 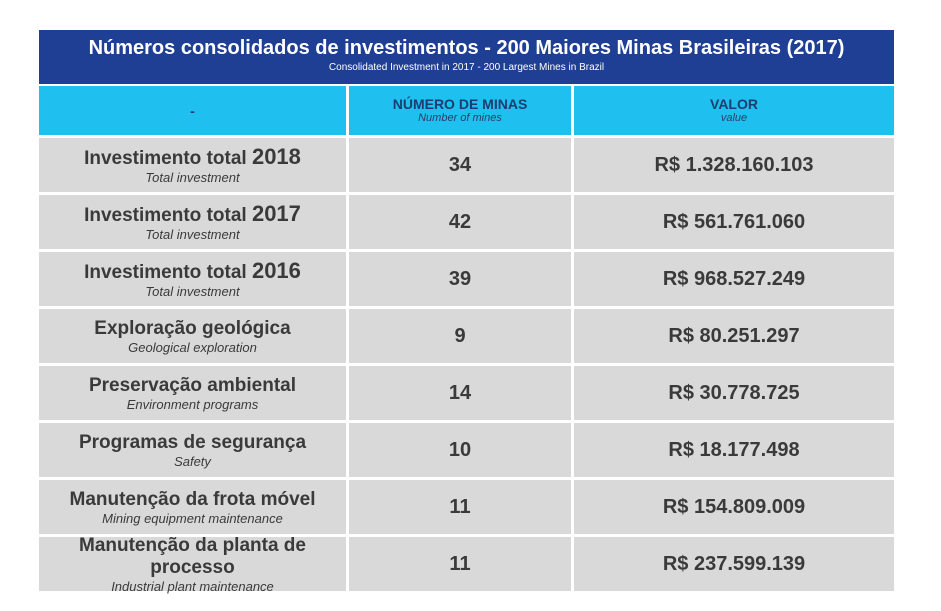 What do you see at coordinates (276, 156) in the screenshot?
I see `row-year: 2018` at bounding box center [276, 156].